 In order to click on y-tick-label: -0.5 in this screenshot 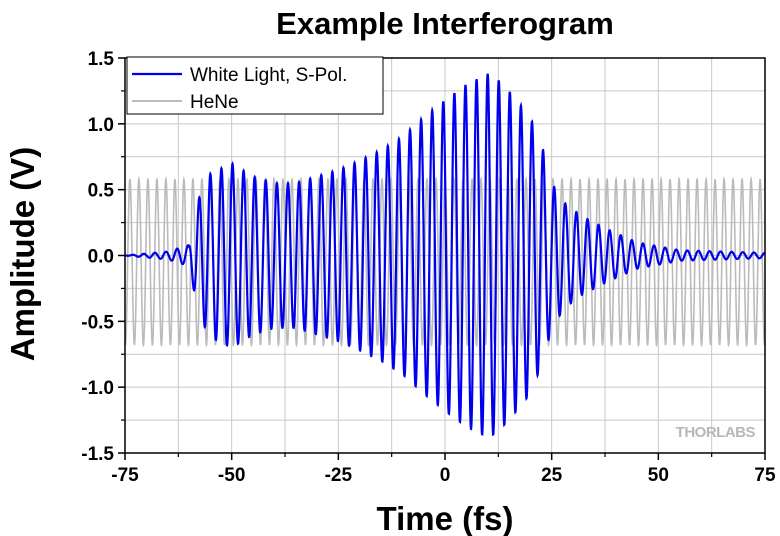, I will do `click(97, 322)`.